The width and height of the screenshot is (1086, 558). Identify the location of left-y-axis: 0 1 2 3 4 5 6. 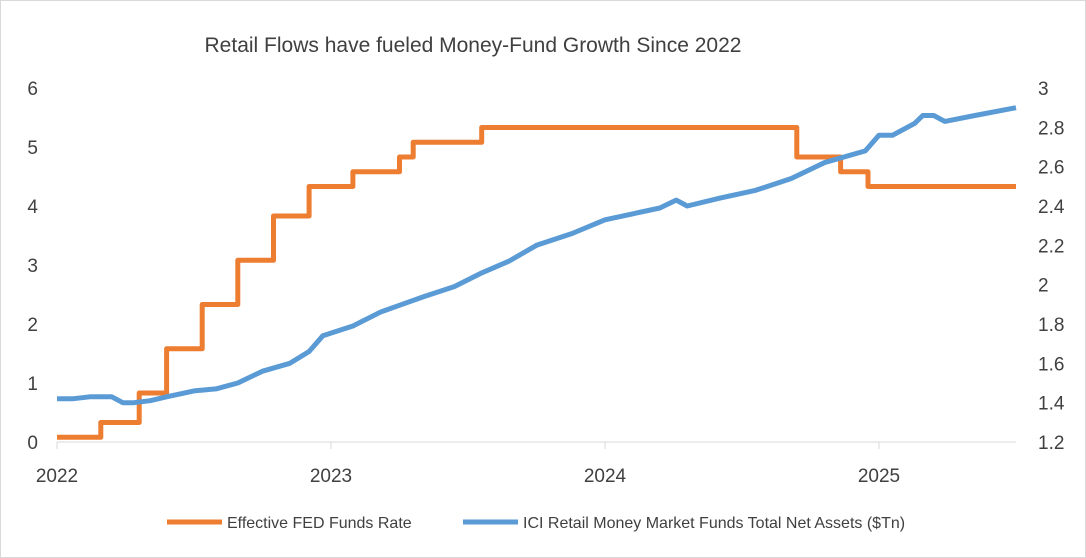
(32, 266).